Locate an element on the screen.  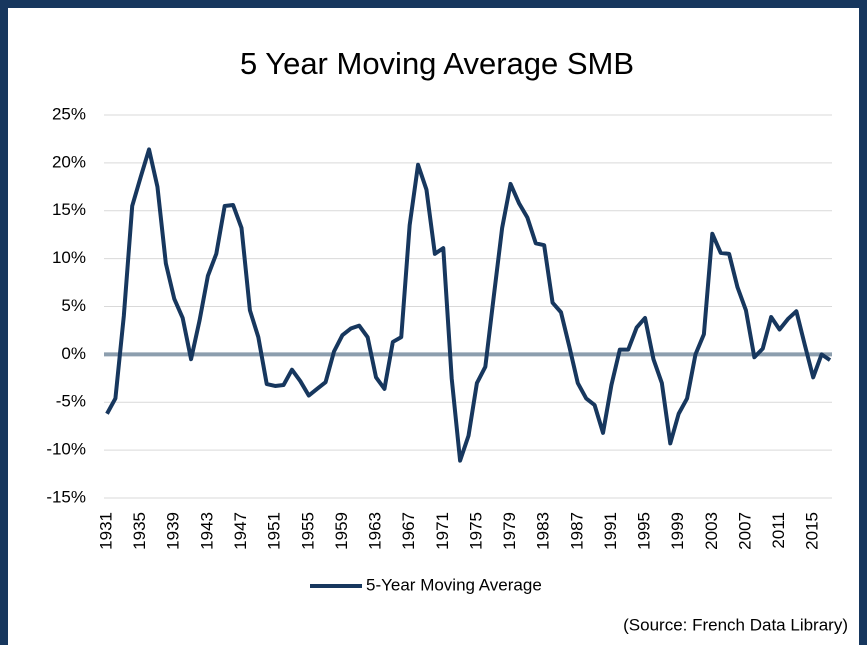
x-tick-label: 1959 is located at coordinates (341, 531).